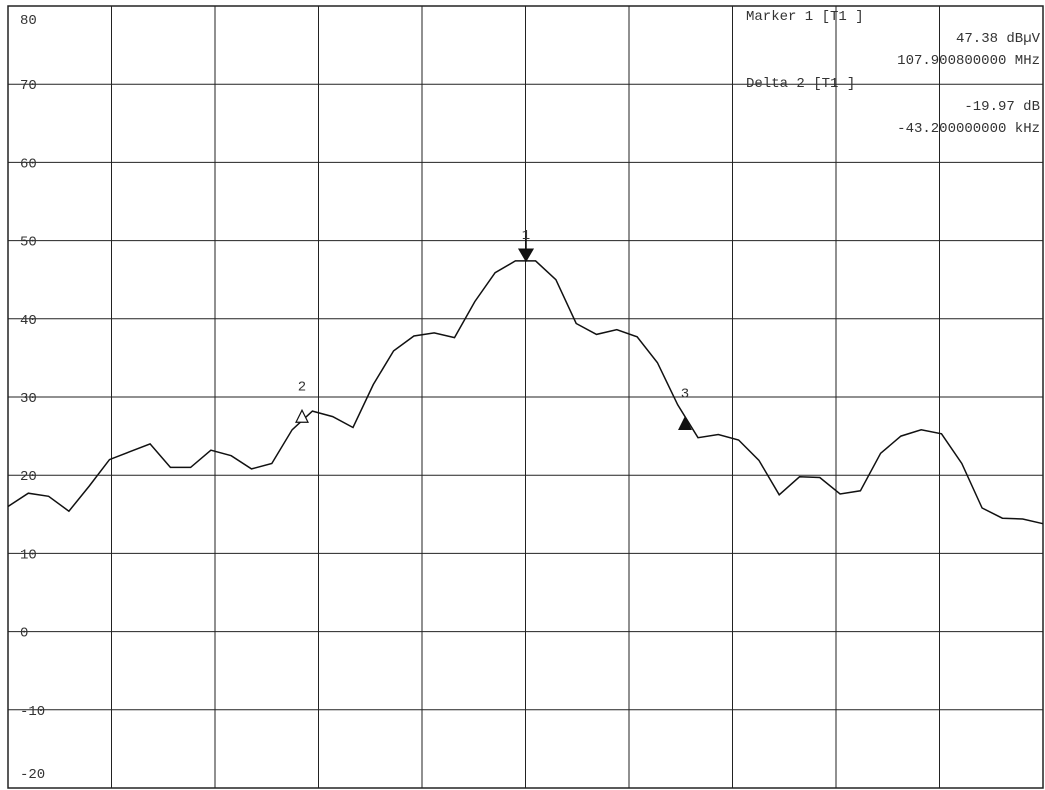 The image size is (1045, 790). What do you see at coordinates (998, 39) in the screenshot?
I see `marker-readout: 47.38 dBµV` at bounding box center [998, 39].